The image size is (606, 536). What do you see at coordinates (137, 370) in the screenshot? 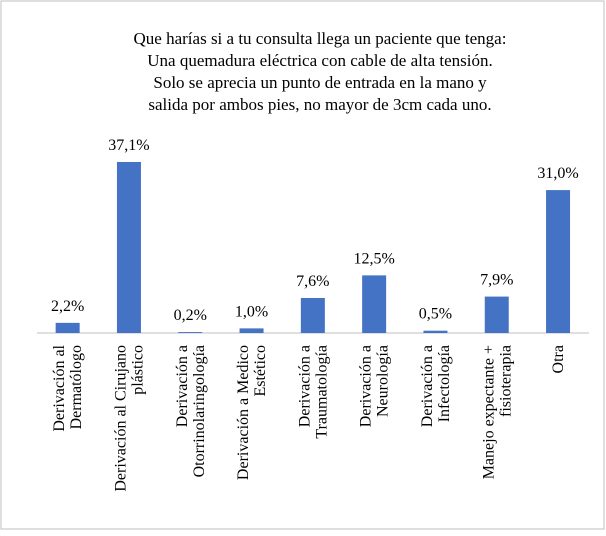
I see `x-tick-label: plástico` at bounding box center [137, 370].